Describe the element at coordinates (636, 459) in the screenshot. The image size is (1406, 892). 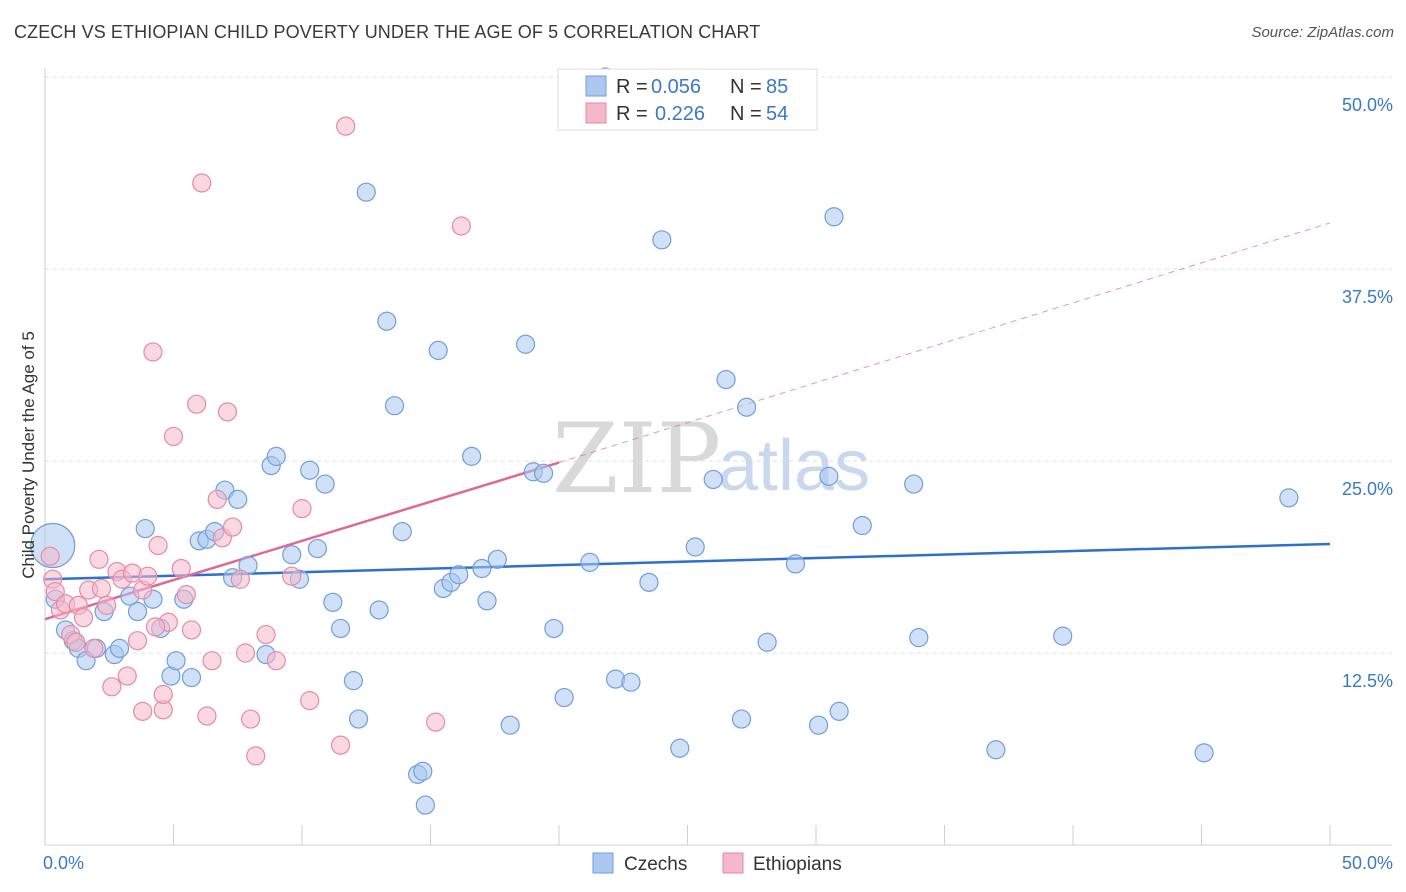
I see `watermark-zip: ZIP` at that location.